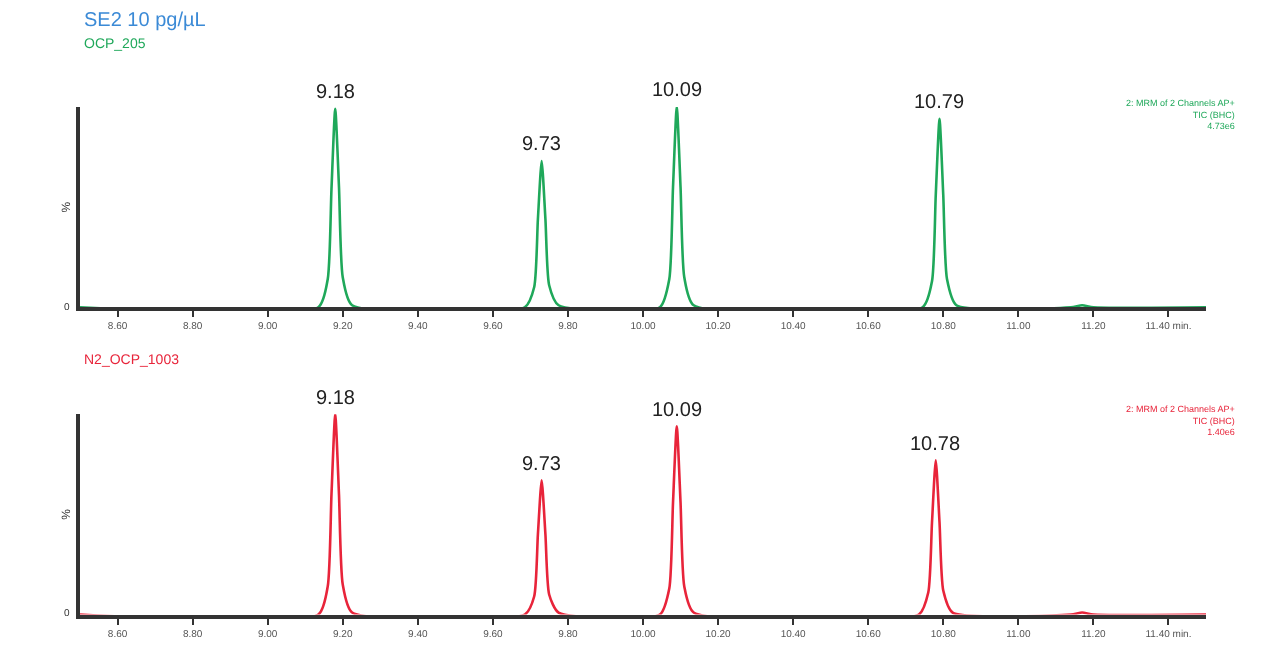 The height and width of the screenshot is (668, 1266). I want to click on chart-title: SE2 10 pg/µL, so click(145, 21).